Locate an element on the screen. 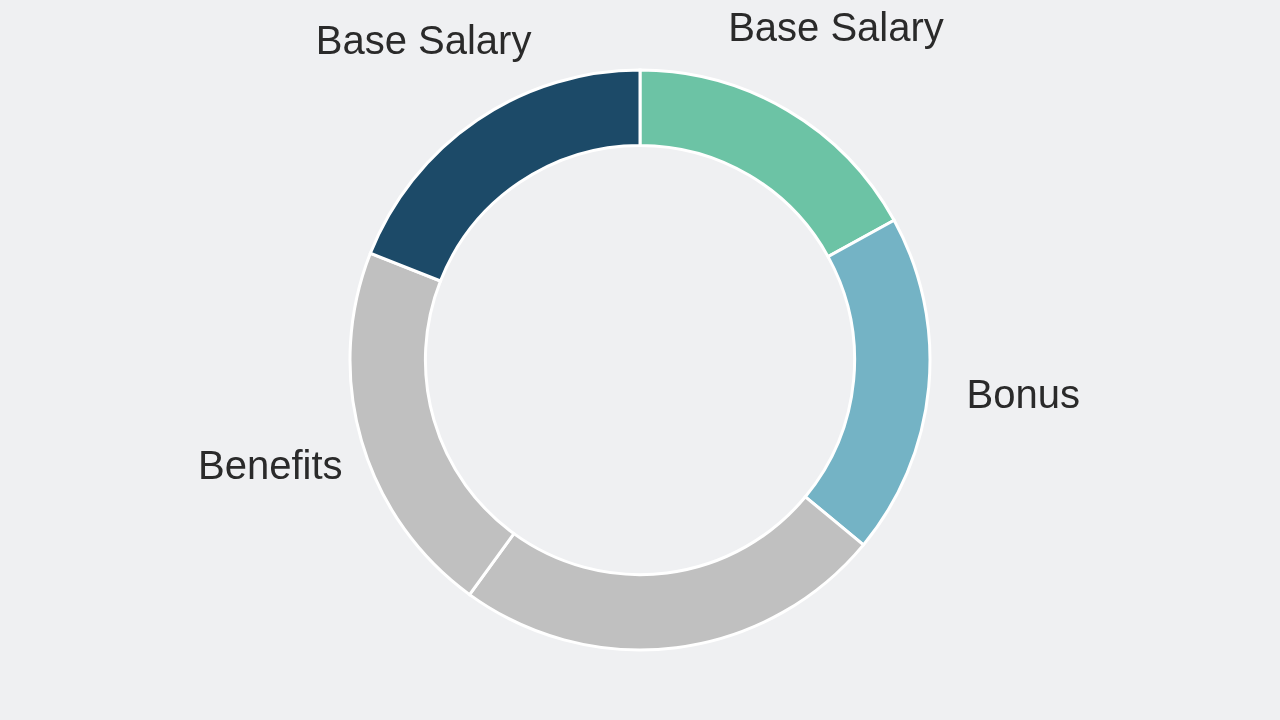 The image size is (1280, 720). slice-label: Benefits is located at coordinates (270, 465).